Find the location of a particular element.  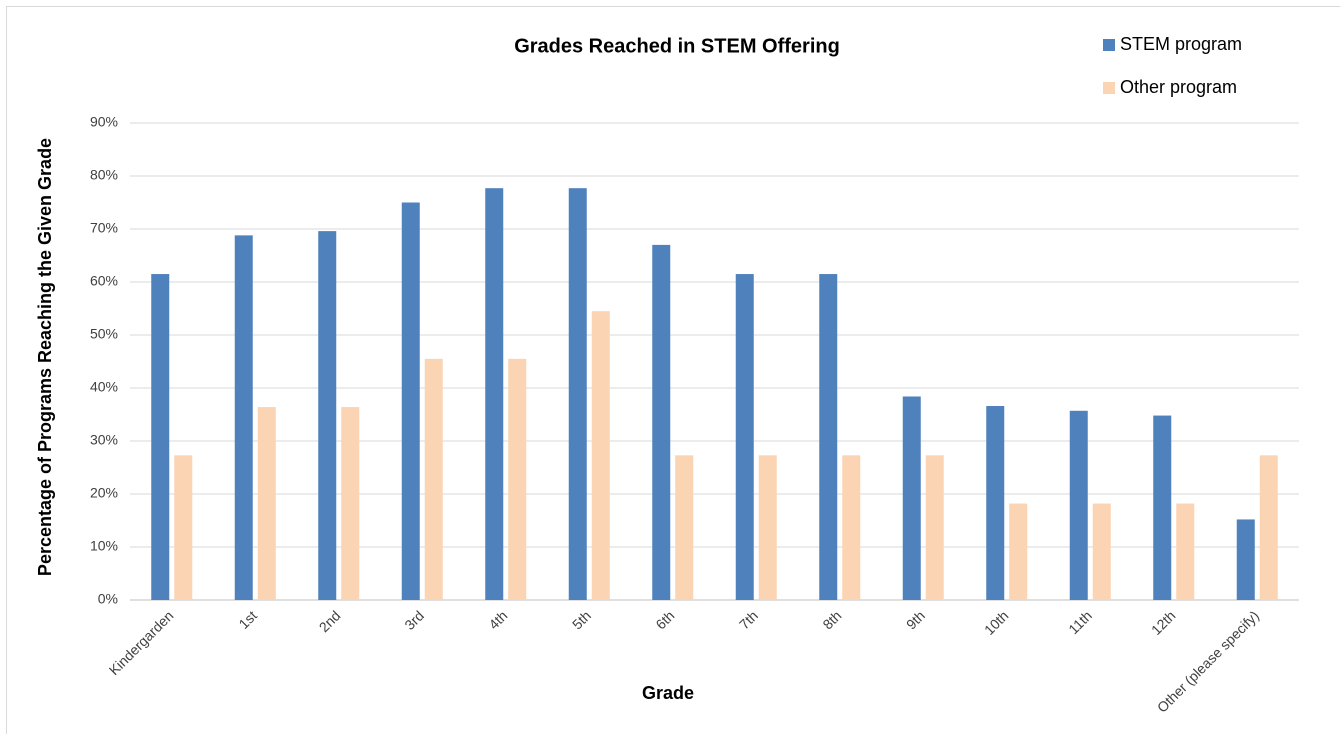

y-tick-label: 30% is located at coordinates (104, 440).